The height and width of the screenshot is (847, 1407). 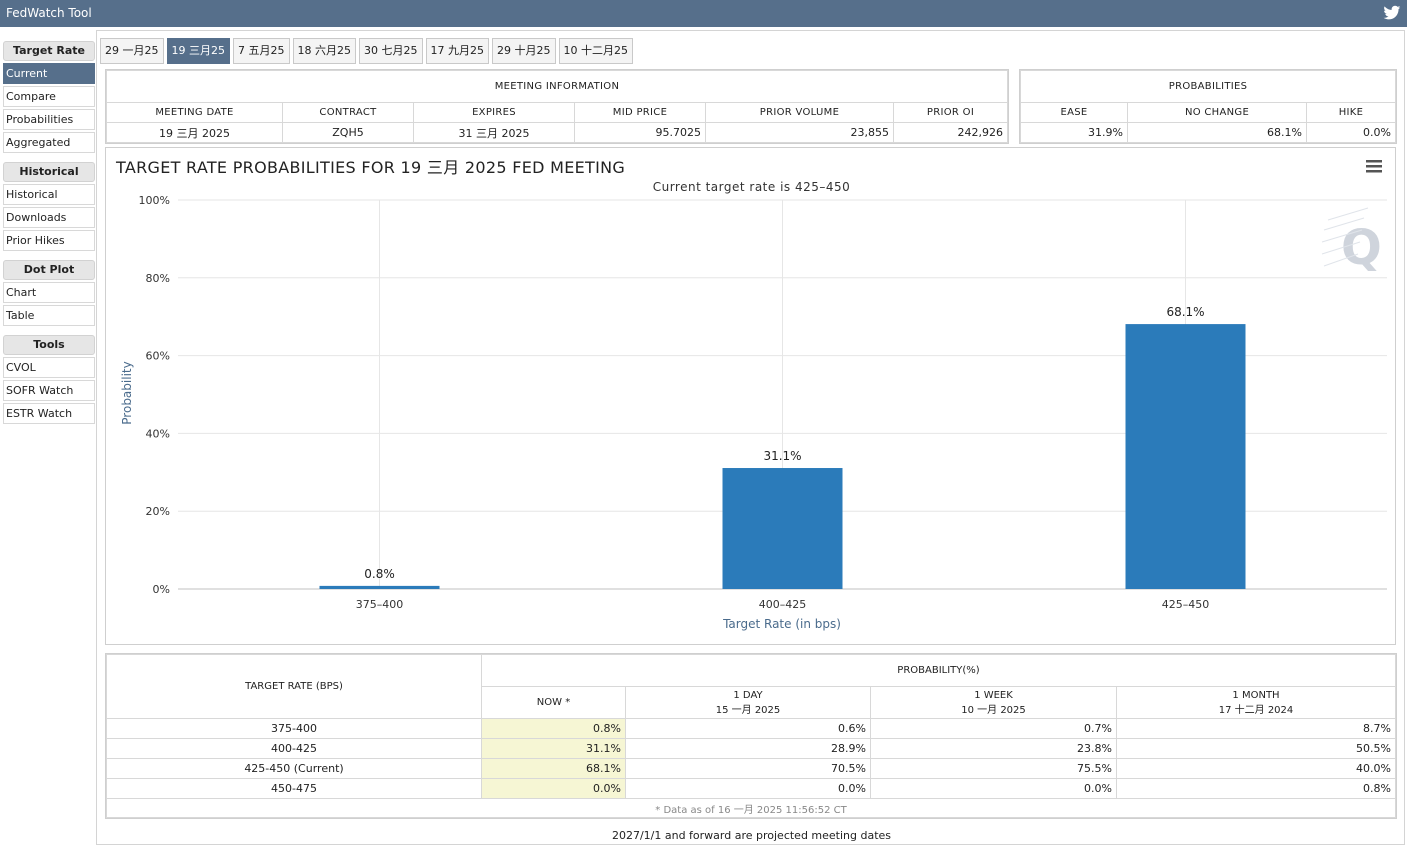 I want to click on x-axis-title: Target Rate (in bps), so click(x=781, y=624).